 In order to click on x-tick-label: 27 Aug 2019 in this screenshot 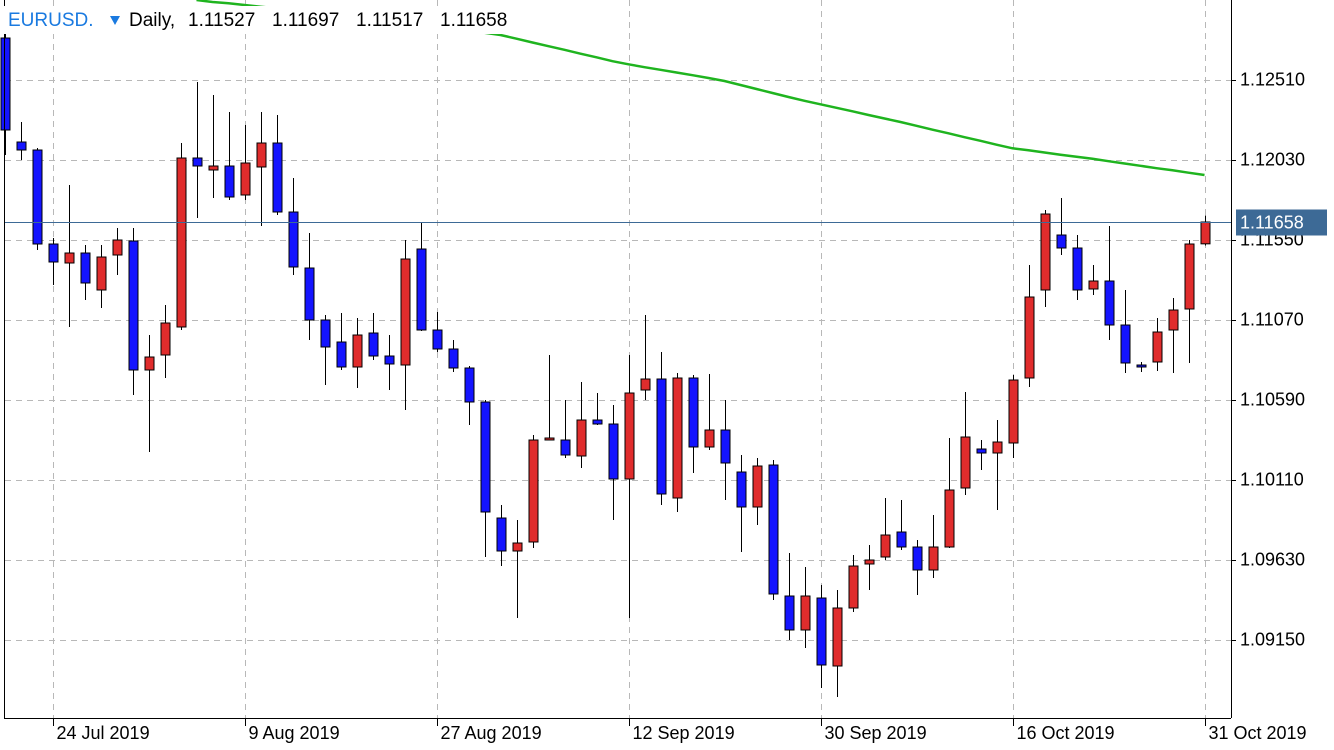, I will do `click(491, 733)`.